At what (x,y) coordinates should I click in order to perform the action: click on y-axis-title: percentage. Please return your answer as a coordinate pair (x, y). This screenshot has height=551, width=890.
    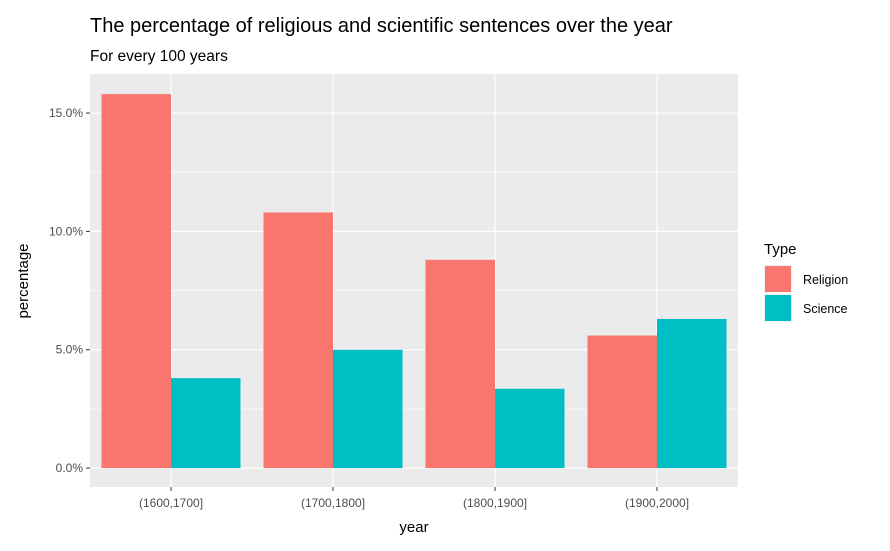
    Looking at the image, I should click on (23, 280).